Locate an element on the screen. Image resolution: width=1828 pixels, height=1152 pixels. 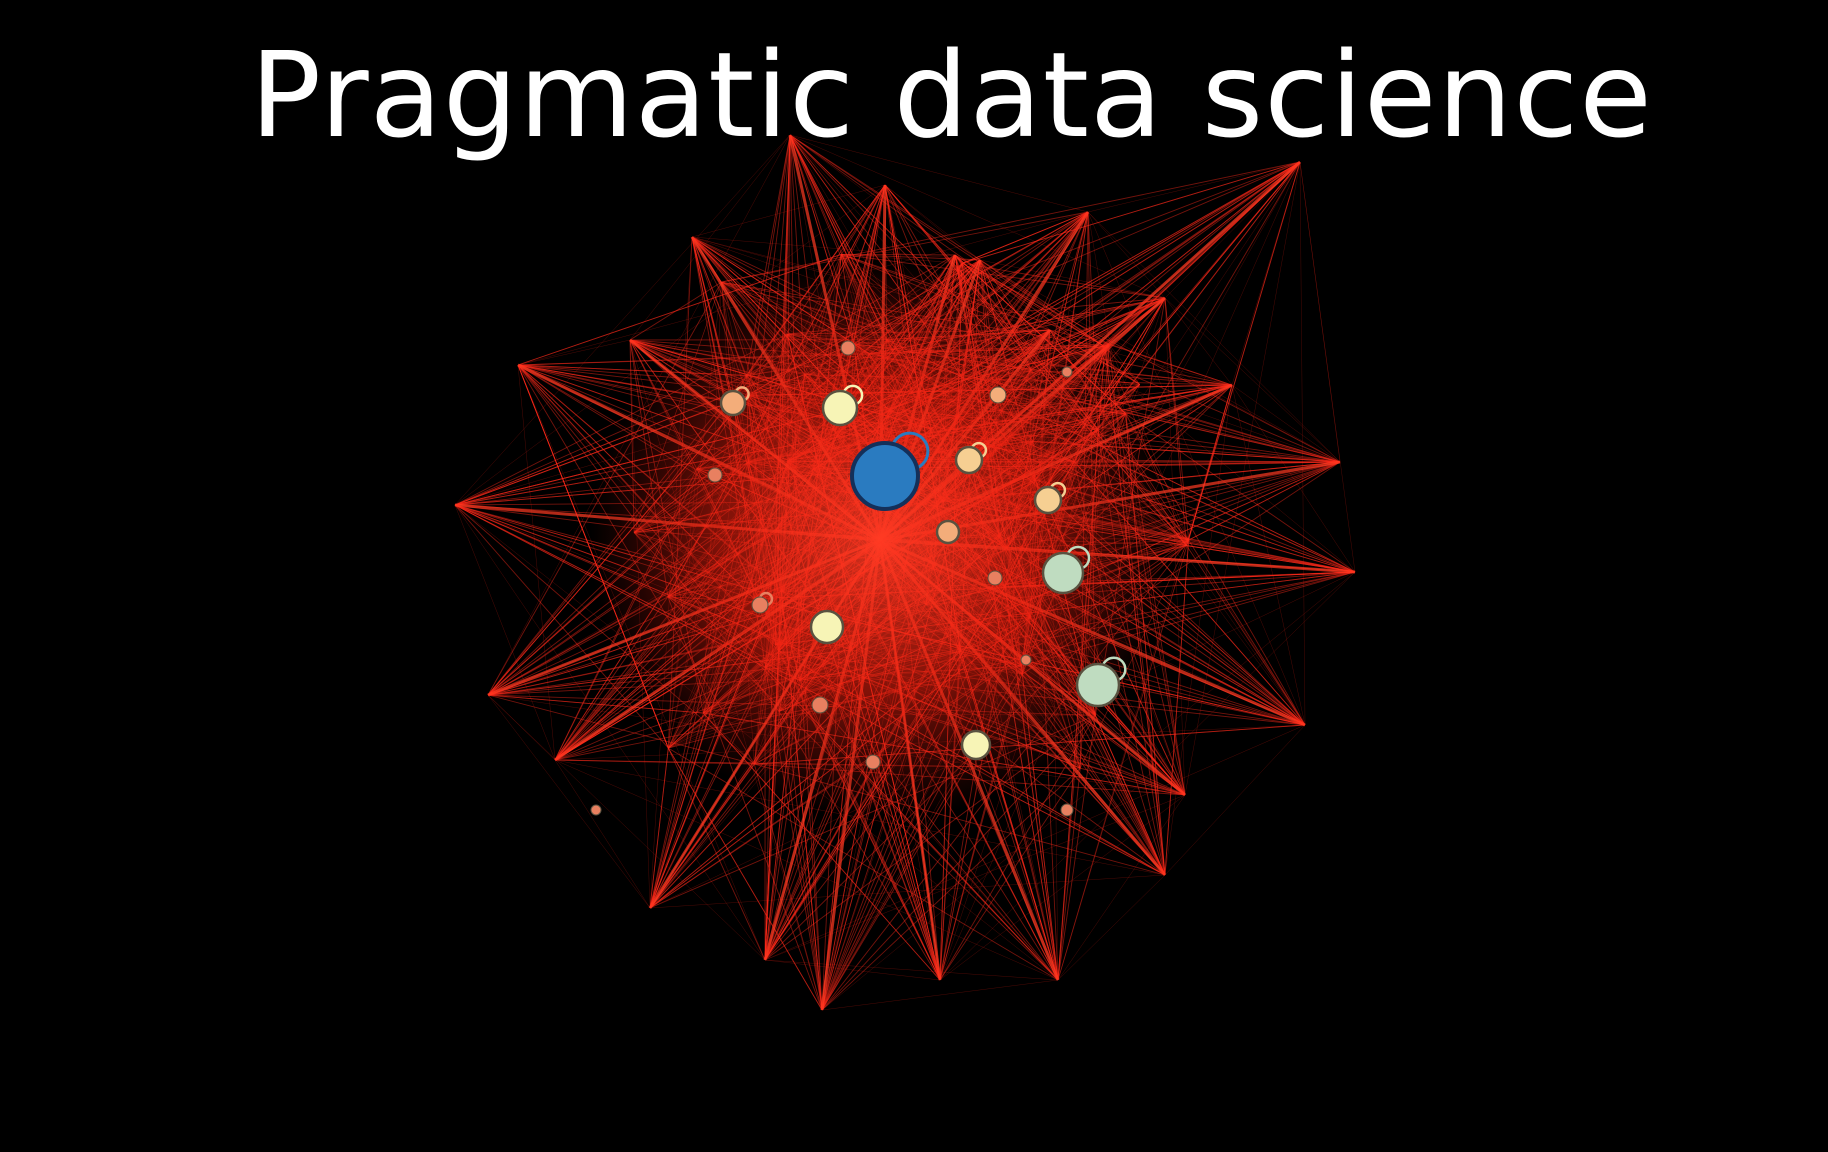
node-hub is located at coordinates (885, 476).